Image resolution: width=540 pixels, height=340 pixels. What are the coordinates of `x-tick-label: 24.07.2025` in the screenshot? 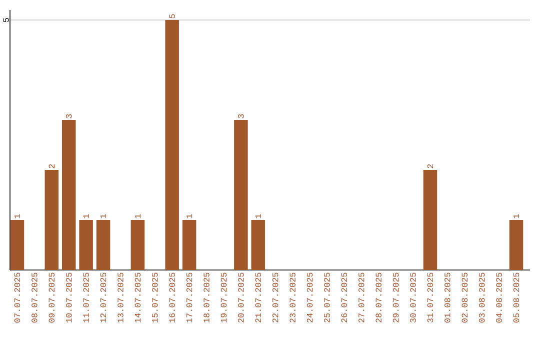 It's located at (309, 297).